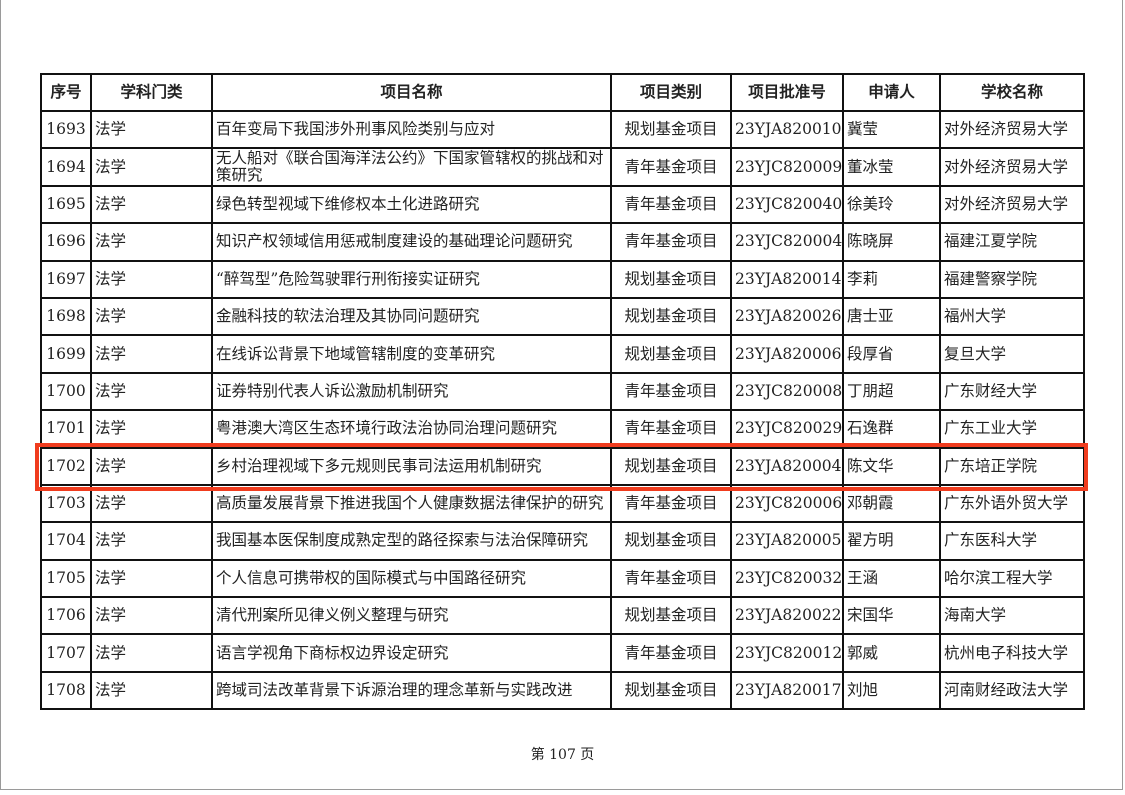 The image size is (1125, 795). I want to click on cell-index: 1704, so click(66, 541).